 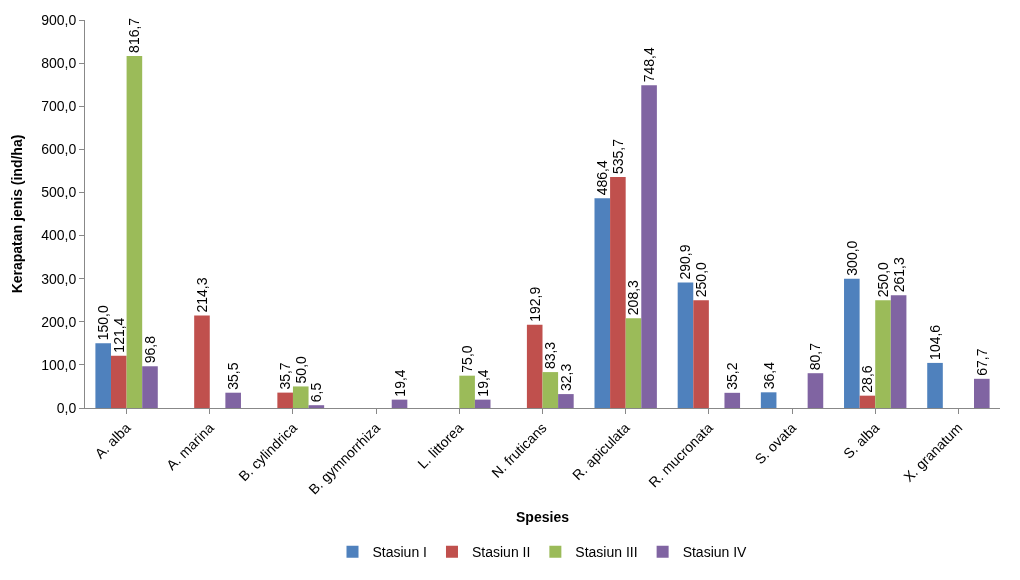 What do you see at coordinates (534, 304) in the screenshot?
I see `data-label: 192,9` at bounding box center [534, 304].